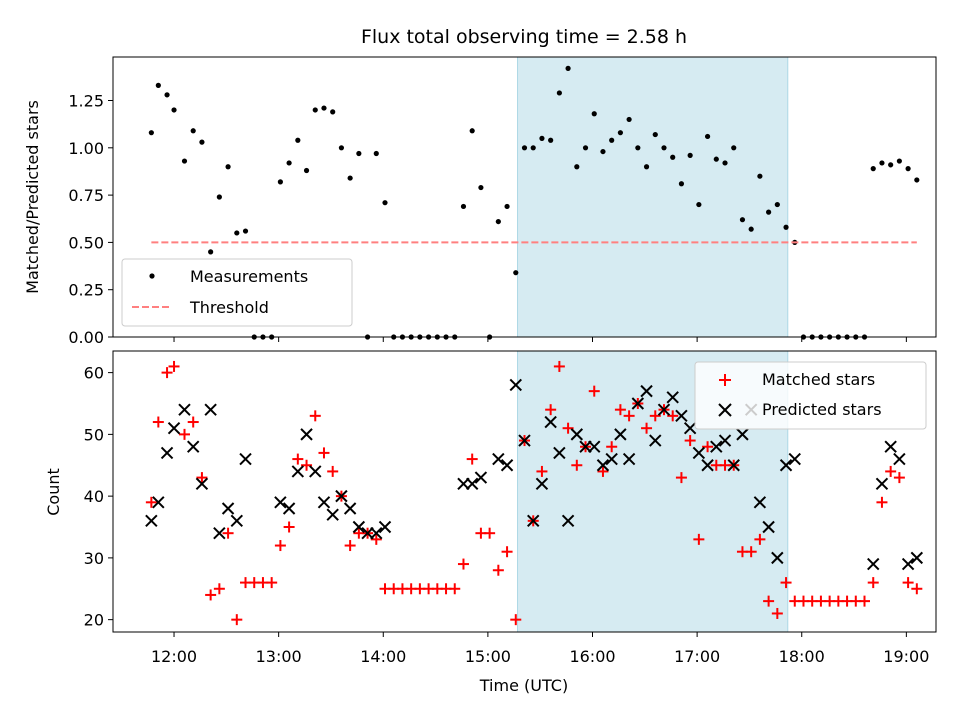 The width and height of the screenshot is (960, 720). Describe the element at coordinates (697, 656) in the screenshot. I see `bottom-xtick-label: 17:00` at that location.